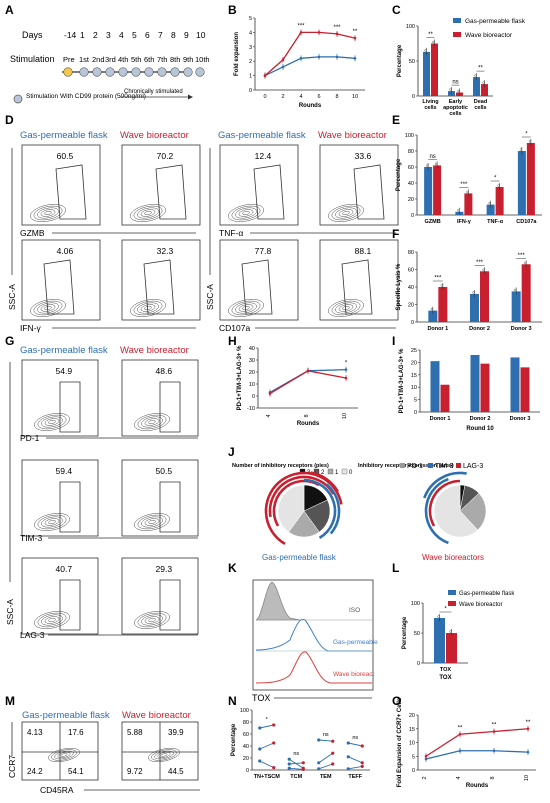 This screenshot has height=803, width=550. What do you see at coordinates (110, 59) in the screenshot?
I see `stim-label: 3rd` at bounding box center [110, 59].